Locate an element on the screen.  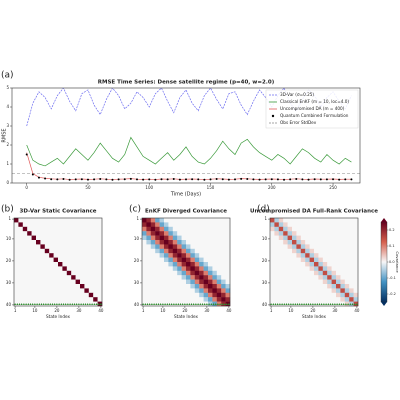
colorbar-tick-label: 0.1 is located at coordinates (392, 246).